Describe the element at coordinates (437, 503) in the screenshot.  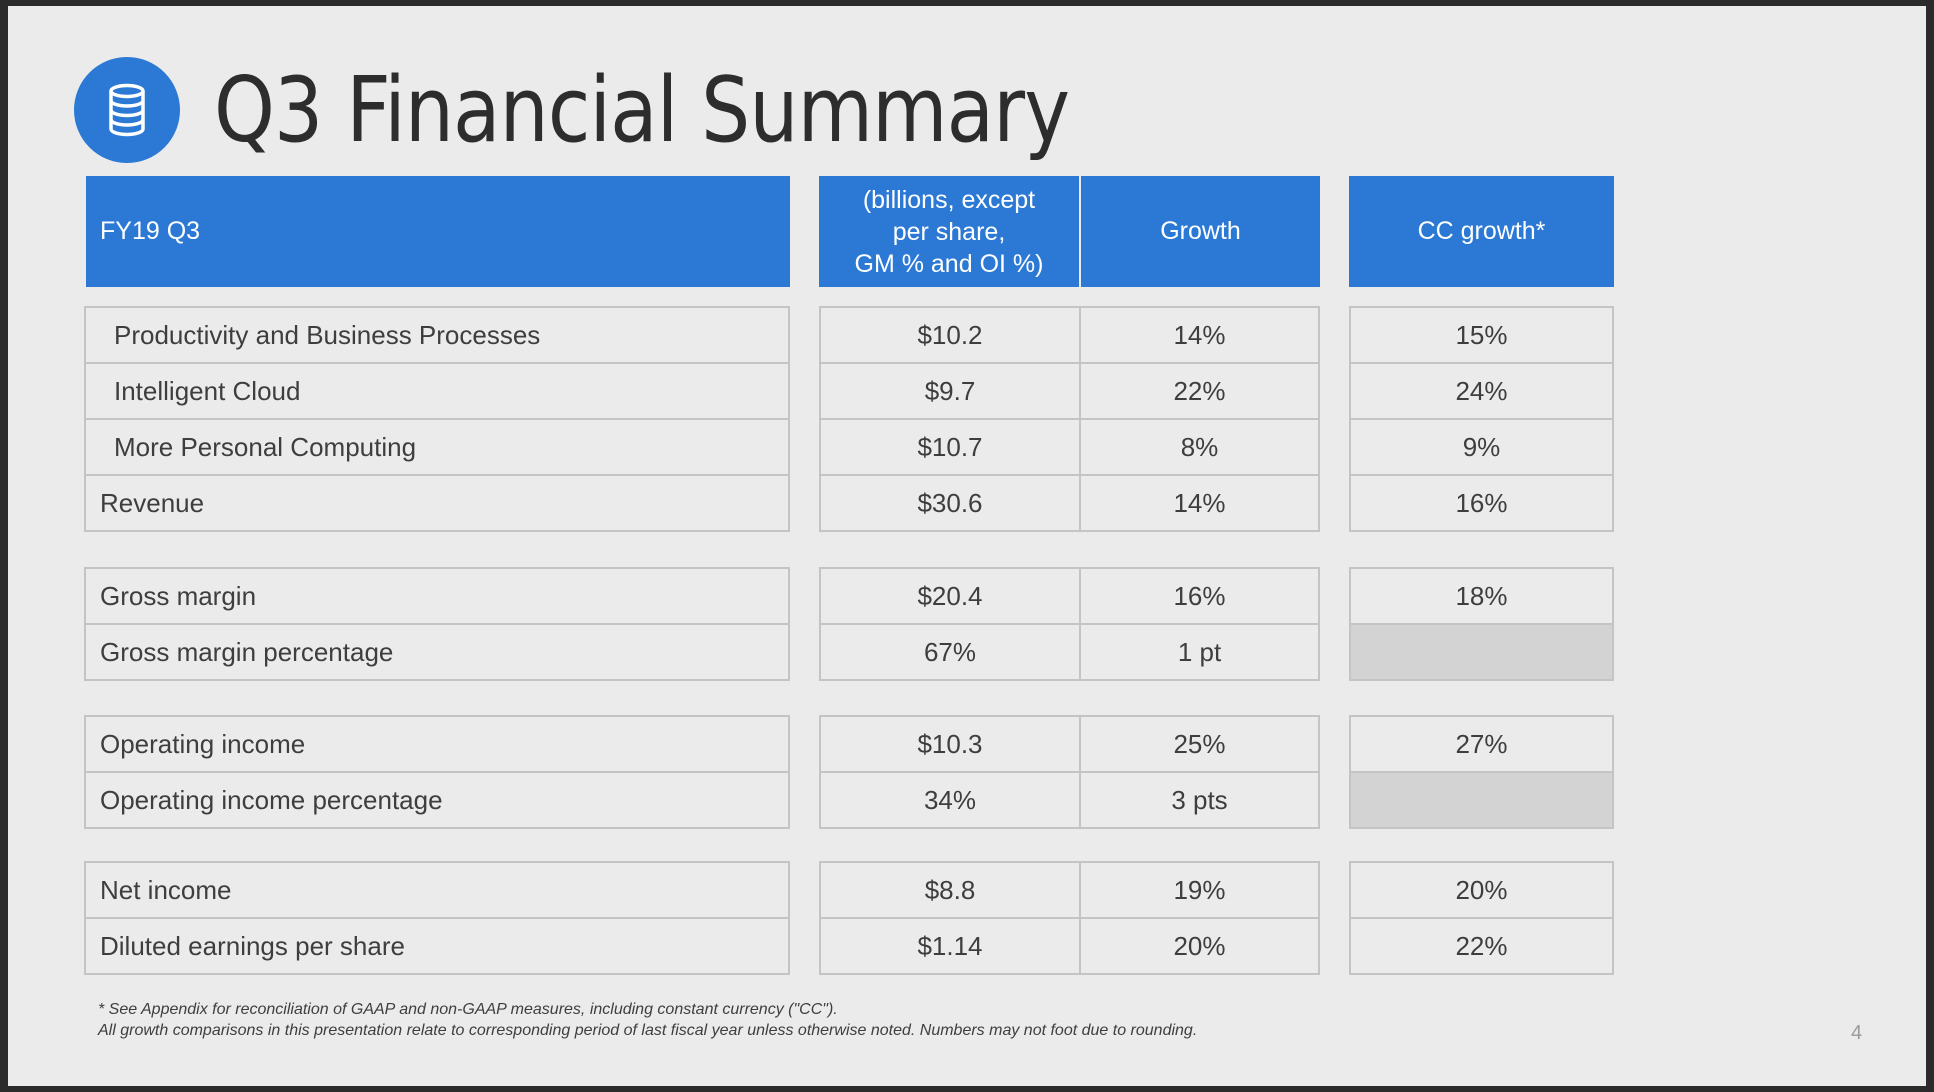
I see `row-label: Revenue` at that location.